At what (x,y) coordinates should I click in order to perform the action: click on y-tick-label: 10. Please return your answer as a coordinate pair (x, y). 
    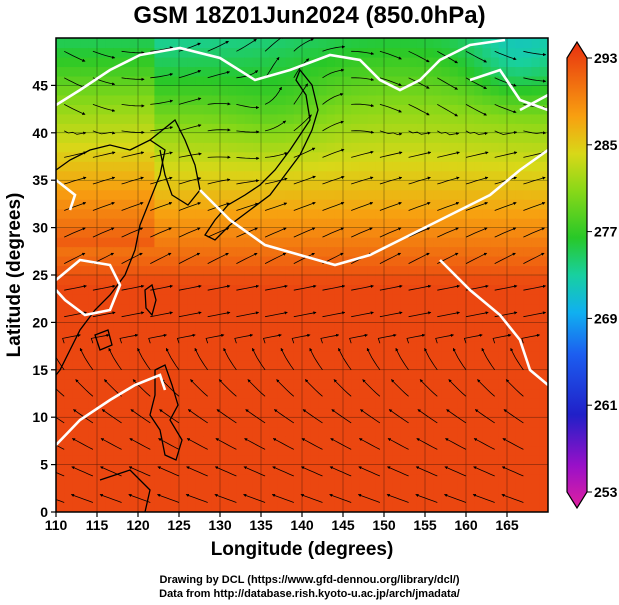
    Looking at the image, I should click on (40, 417).